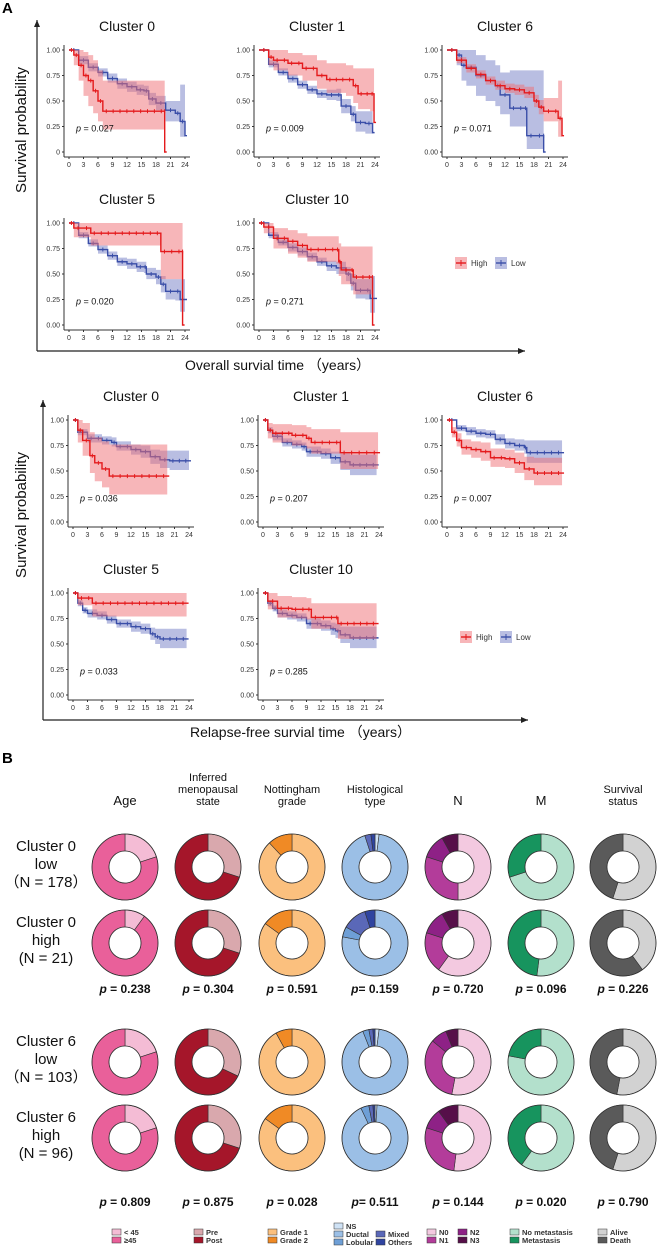  I want to click on p-value: = 0.226, so click(627, 989).